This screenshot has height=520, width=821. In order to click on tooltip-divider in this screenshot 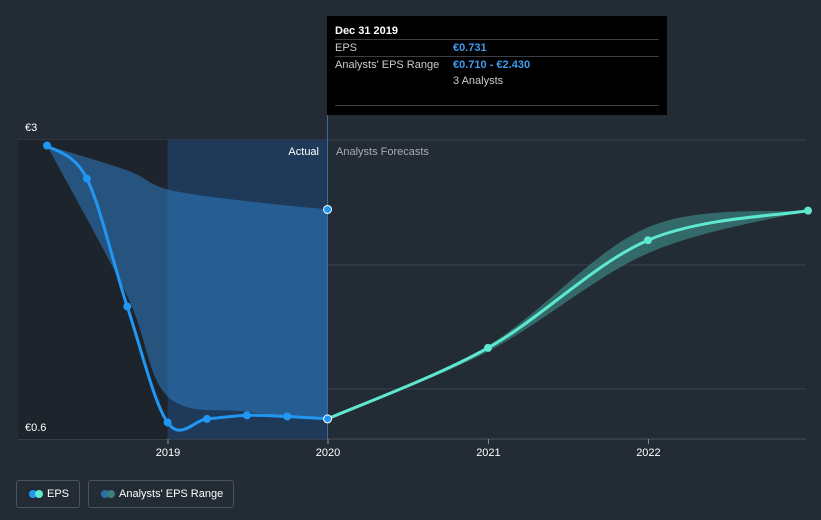, I will do `click(497, 105)`.